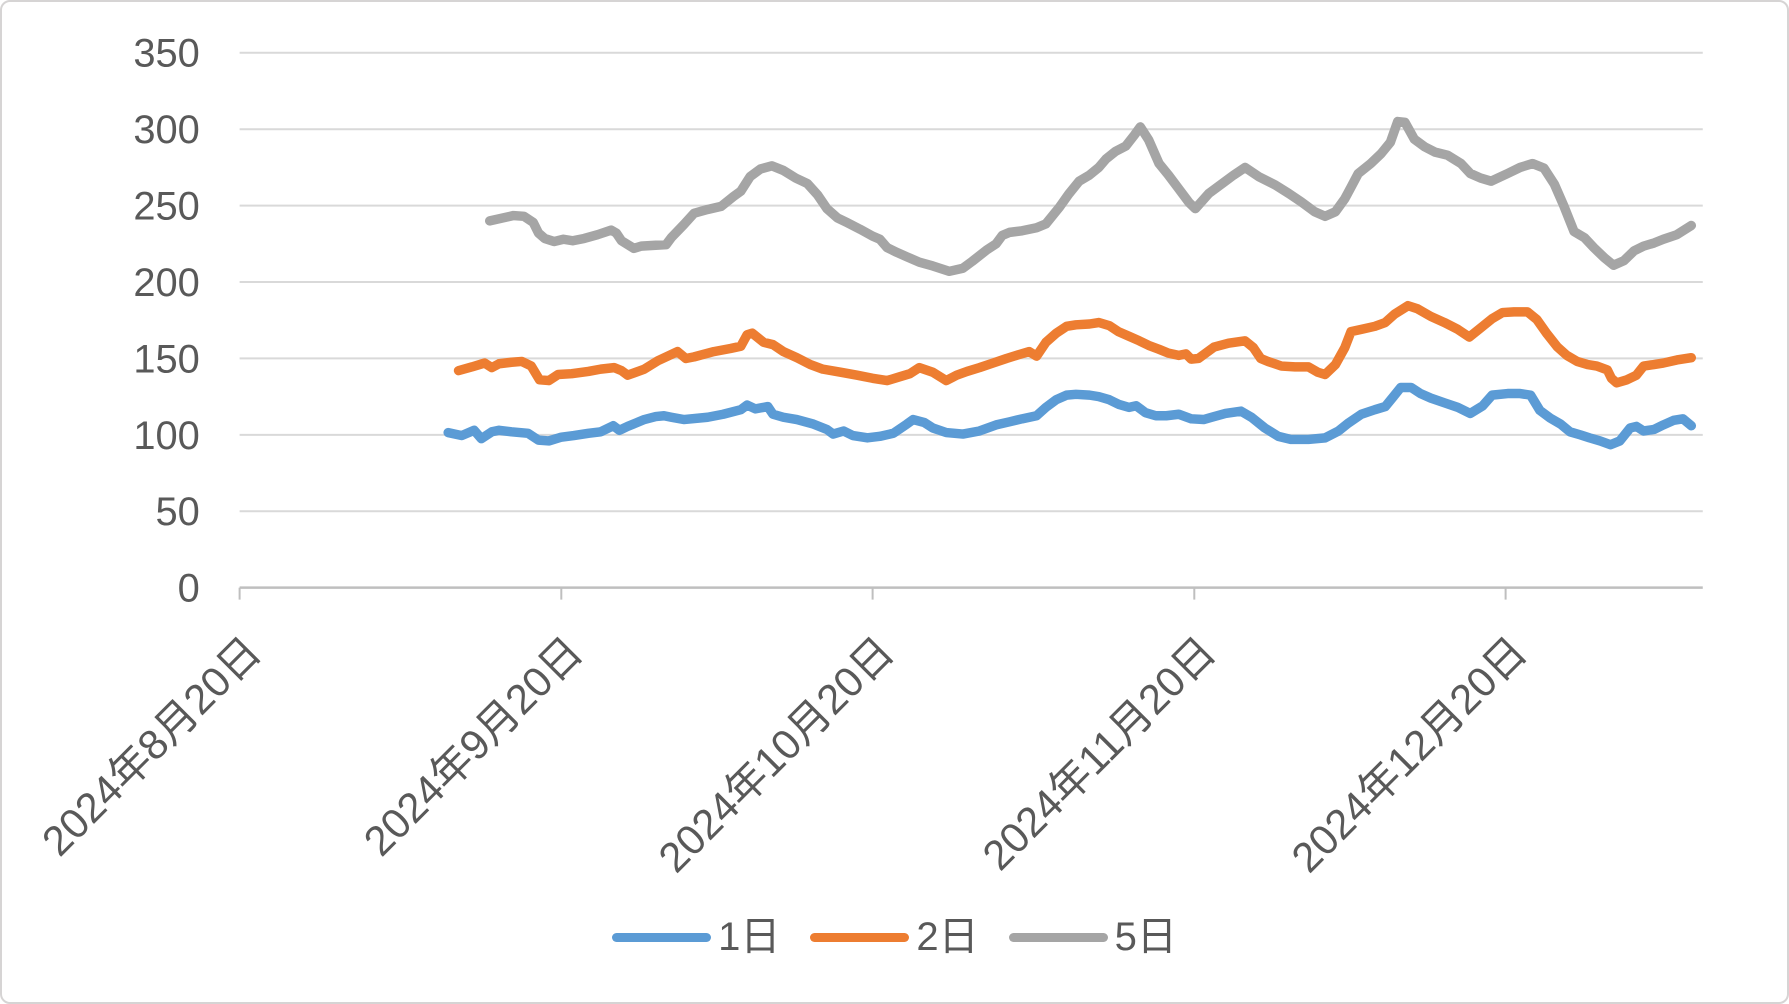 This screenshot has height=1004, width=1789. What do you see at coordinates (1070, 416) in the screenshot?
I see `series-line-1日` at bounding box center [1070, 416].